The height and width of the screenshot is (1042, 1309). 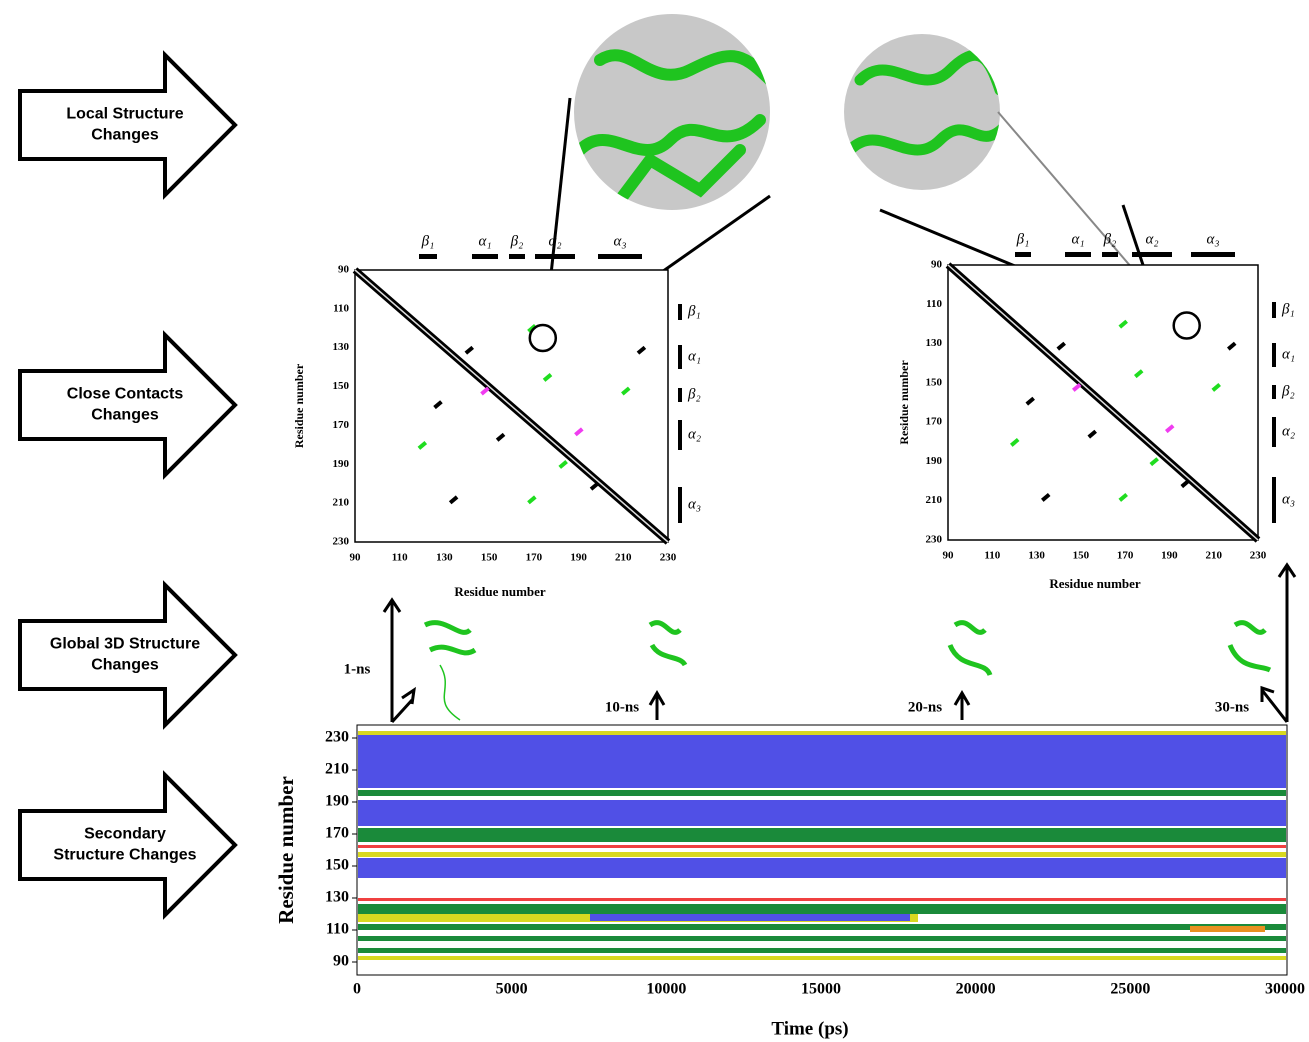 What do you see at coordinates (578, 558) in the screenshot?
I see `x-tick-label: 190` at bounding box center [578, 558].